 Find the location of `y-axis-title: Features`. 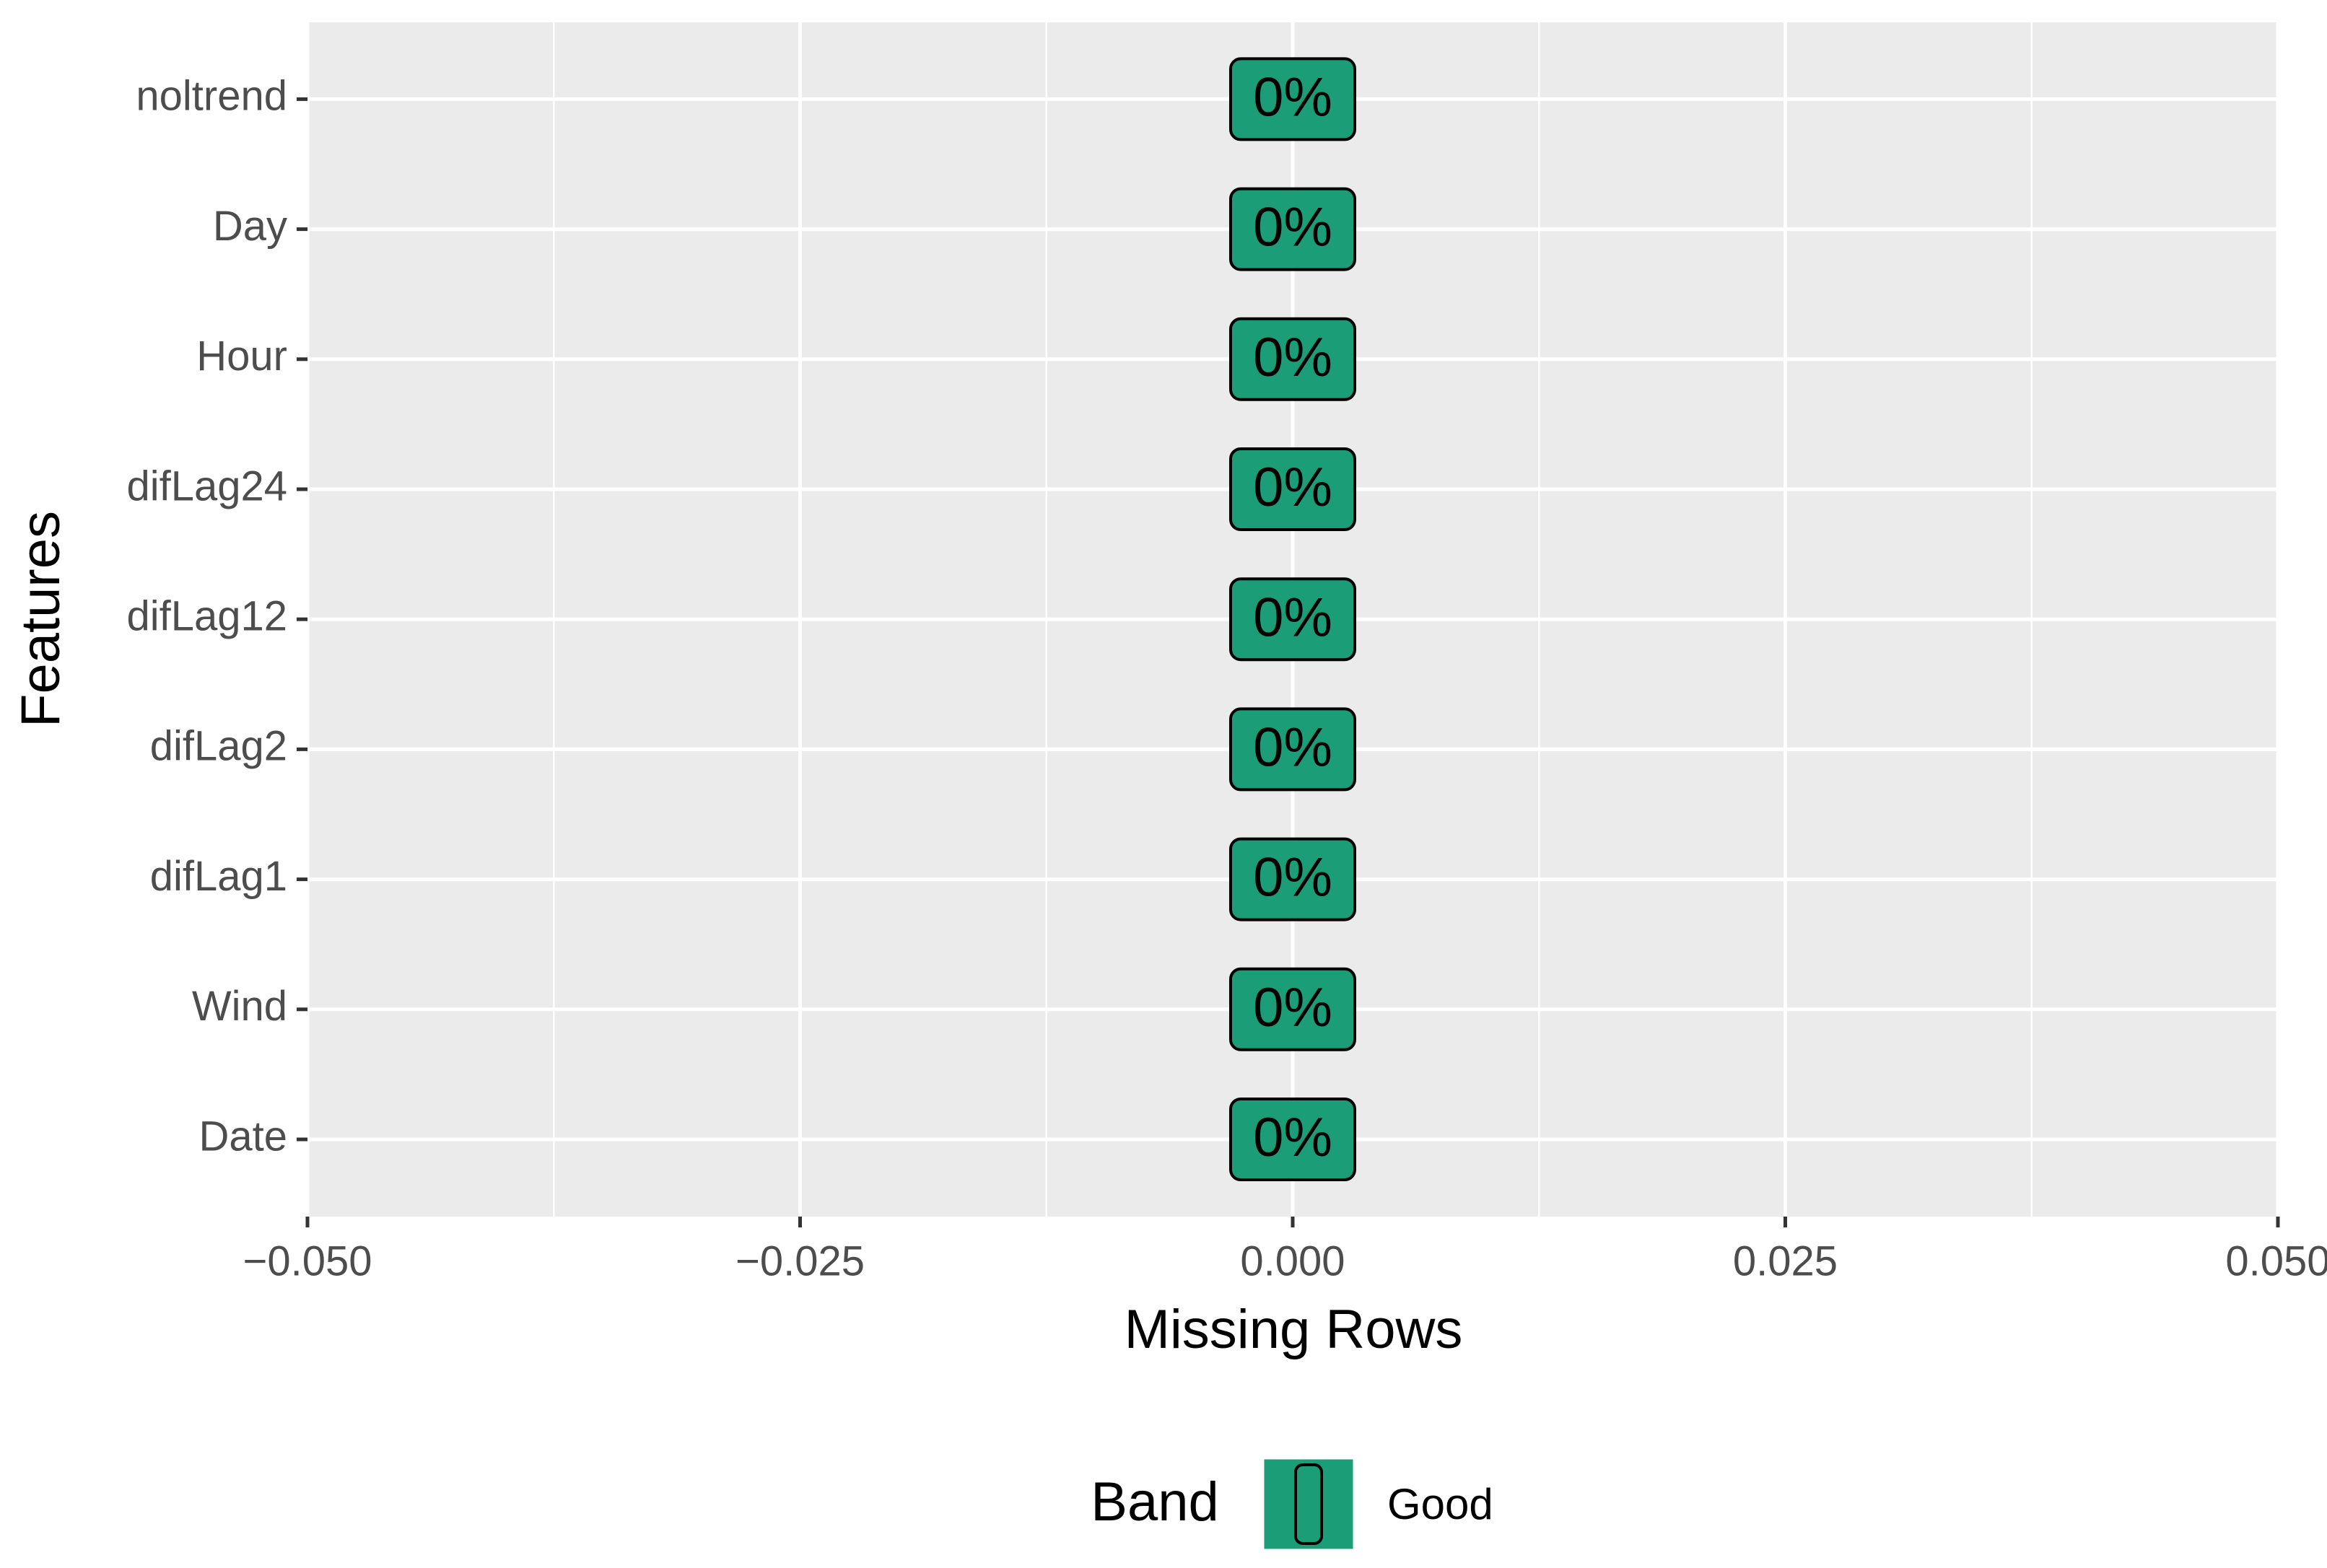

y-axis-title: Features is located at coordinates (40, 619).